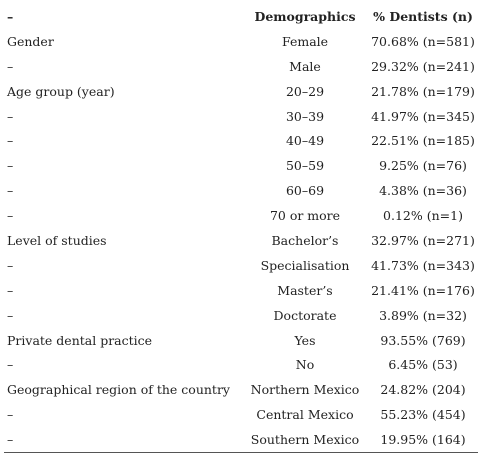 This screenshot has width=484, height=458. I want to click on table-cell: 24.82% (204), so click(423, 390).